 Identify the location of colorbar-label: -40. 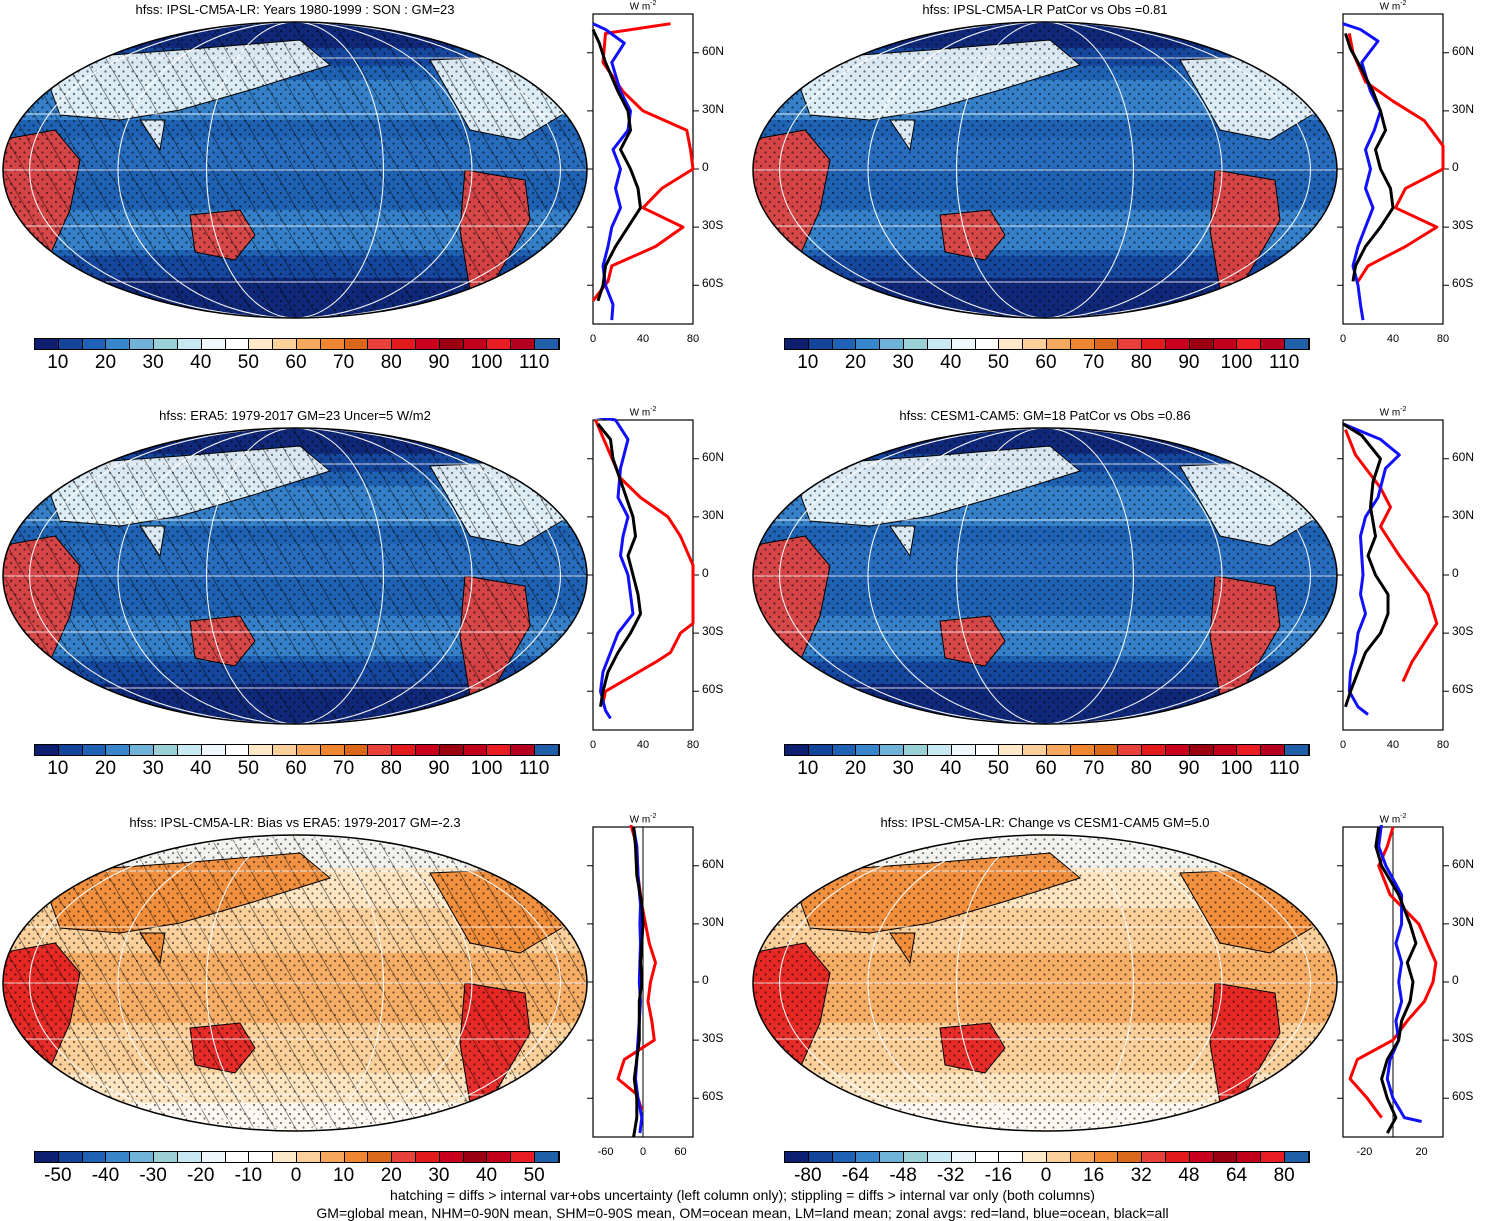
(105, 1175).